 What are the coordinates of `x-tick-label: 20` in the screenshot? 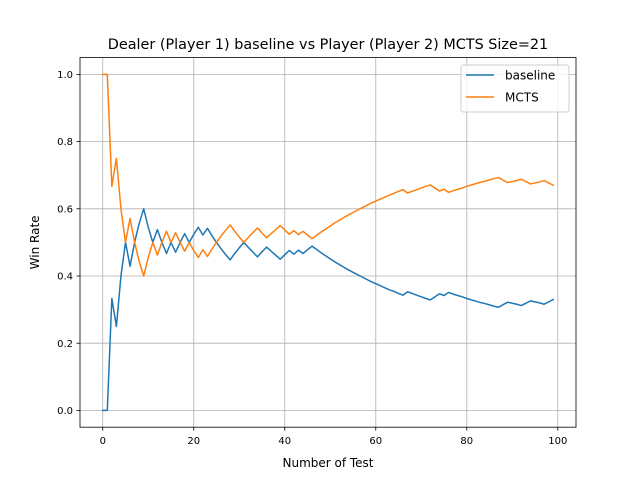 It's located at (193, 441).